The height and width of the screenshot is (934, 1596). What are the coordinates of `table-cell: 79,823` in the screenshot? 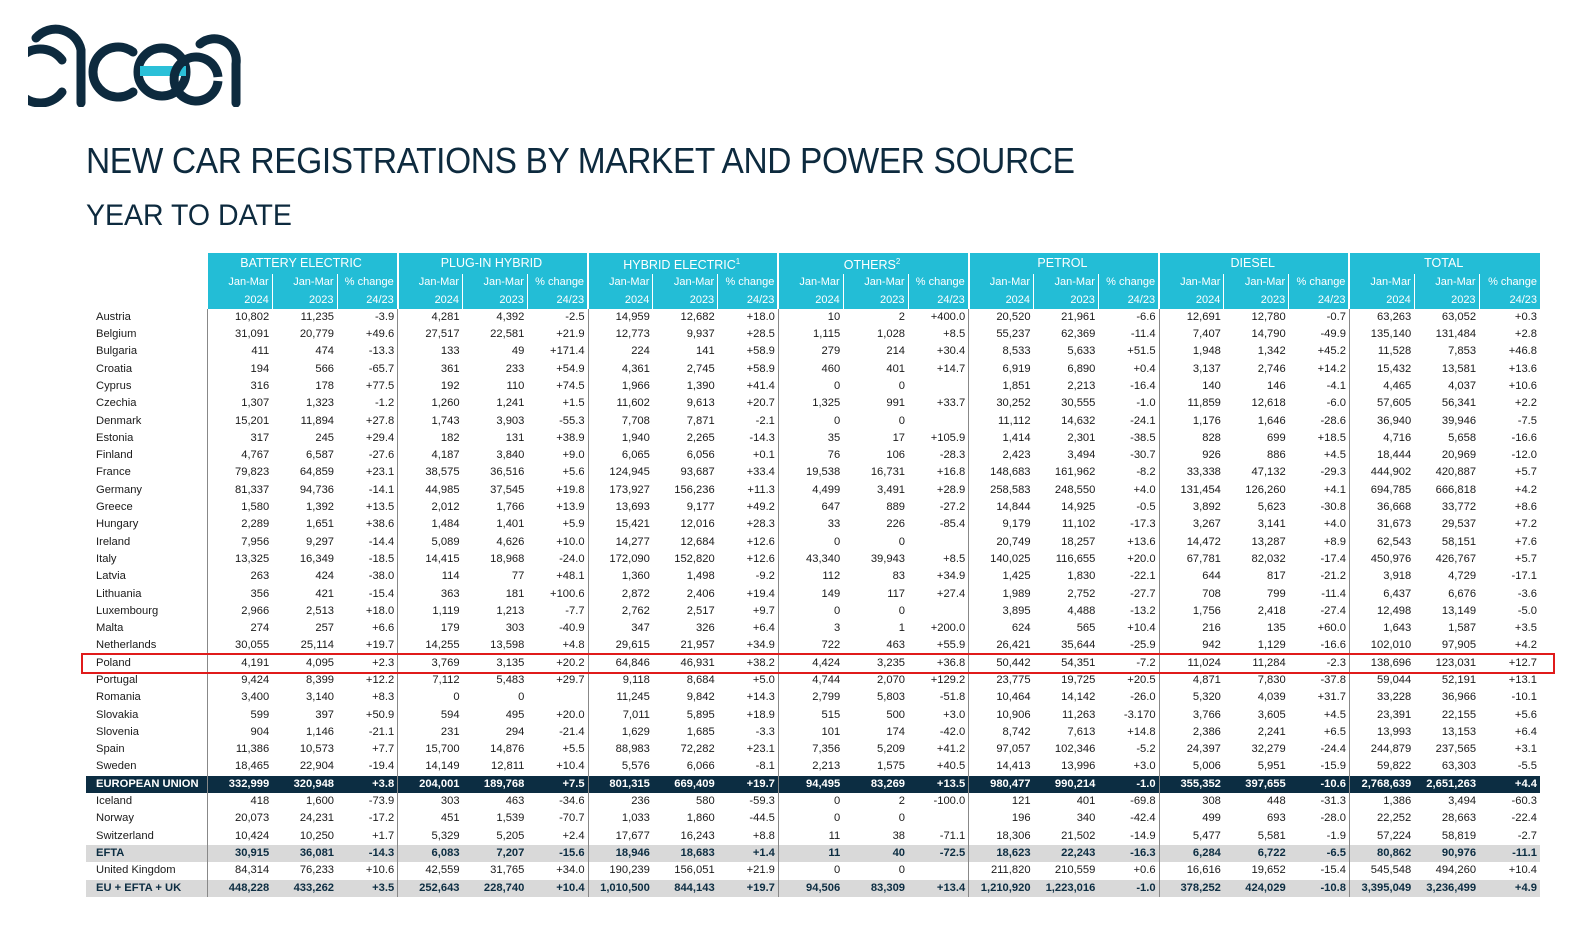 It's located at (252, 472).